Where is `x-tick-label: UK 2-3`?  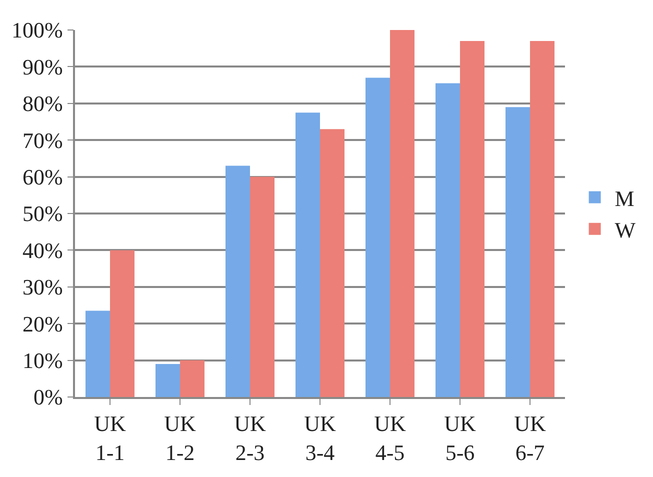
x-tick-label: UK 2-3 is located at coordinates (250, 438).